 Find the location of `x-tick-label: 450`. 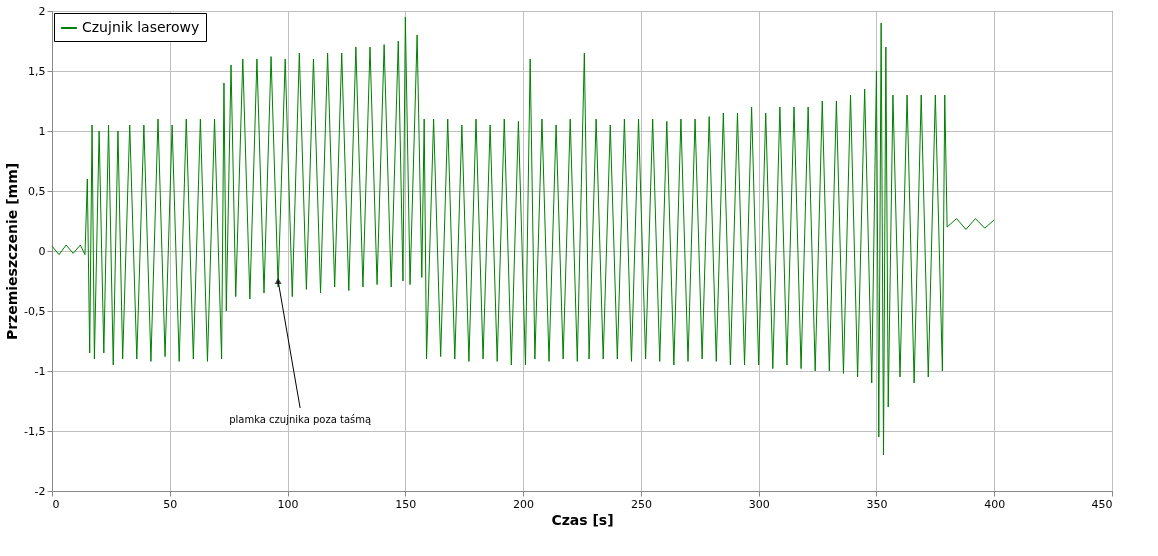

x-tick-label: 450 is located at coordinates (1102, 504).